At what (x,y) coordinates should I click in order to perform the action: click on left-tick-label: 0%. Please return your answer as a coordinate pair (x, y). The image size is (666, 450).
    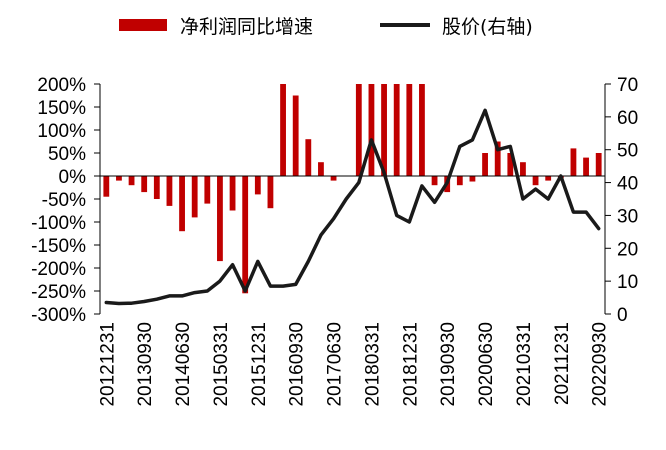
    Looking at the image, I should click on (73, 177).